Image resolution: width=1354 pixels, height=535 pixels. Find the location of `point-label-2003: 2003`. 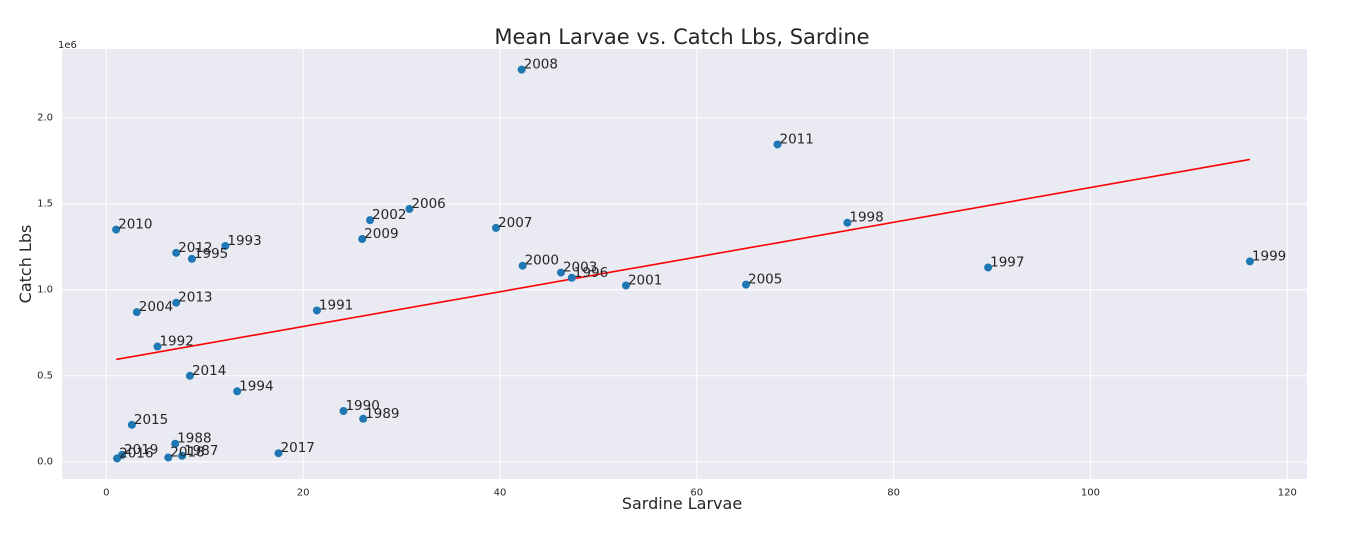

point-label-2003: 2003 is located at coordinates (580, 268).